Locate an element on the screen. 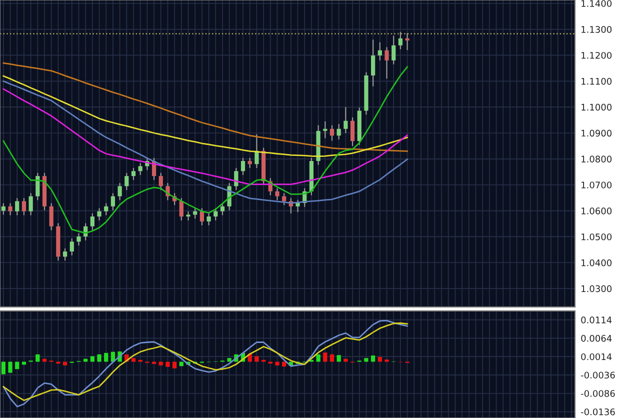 This screenshot has width=625, height=418. y-tick-label: 1.0800 is located at coordinates (597, 159).